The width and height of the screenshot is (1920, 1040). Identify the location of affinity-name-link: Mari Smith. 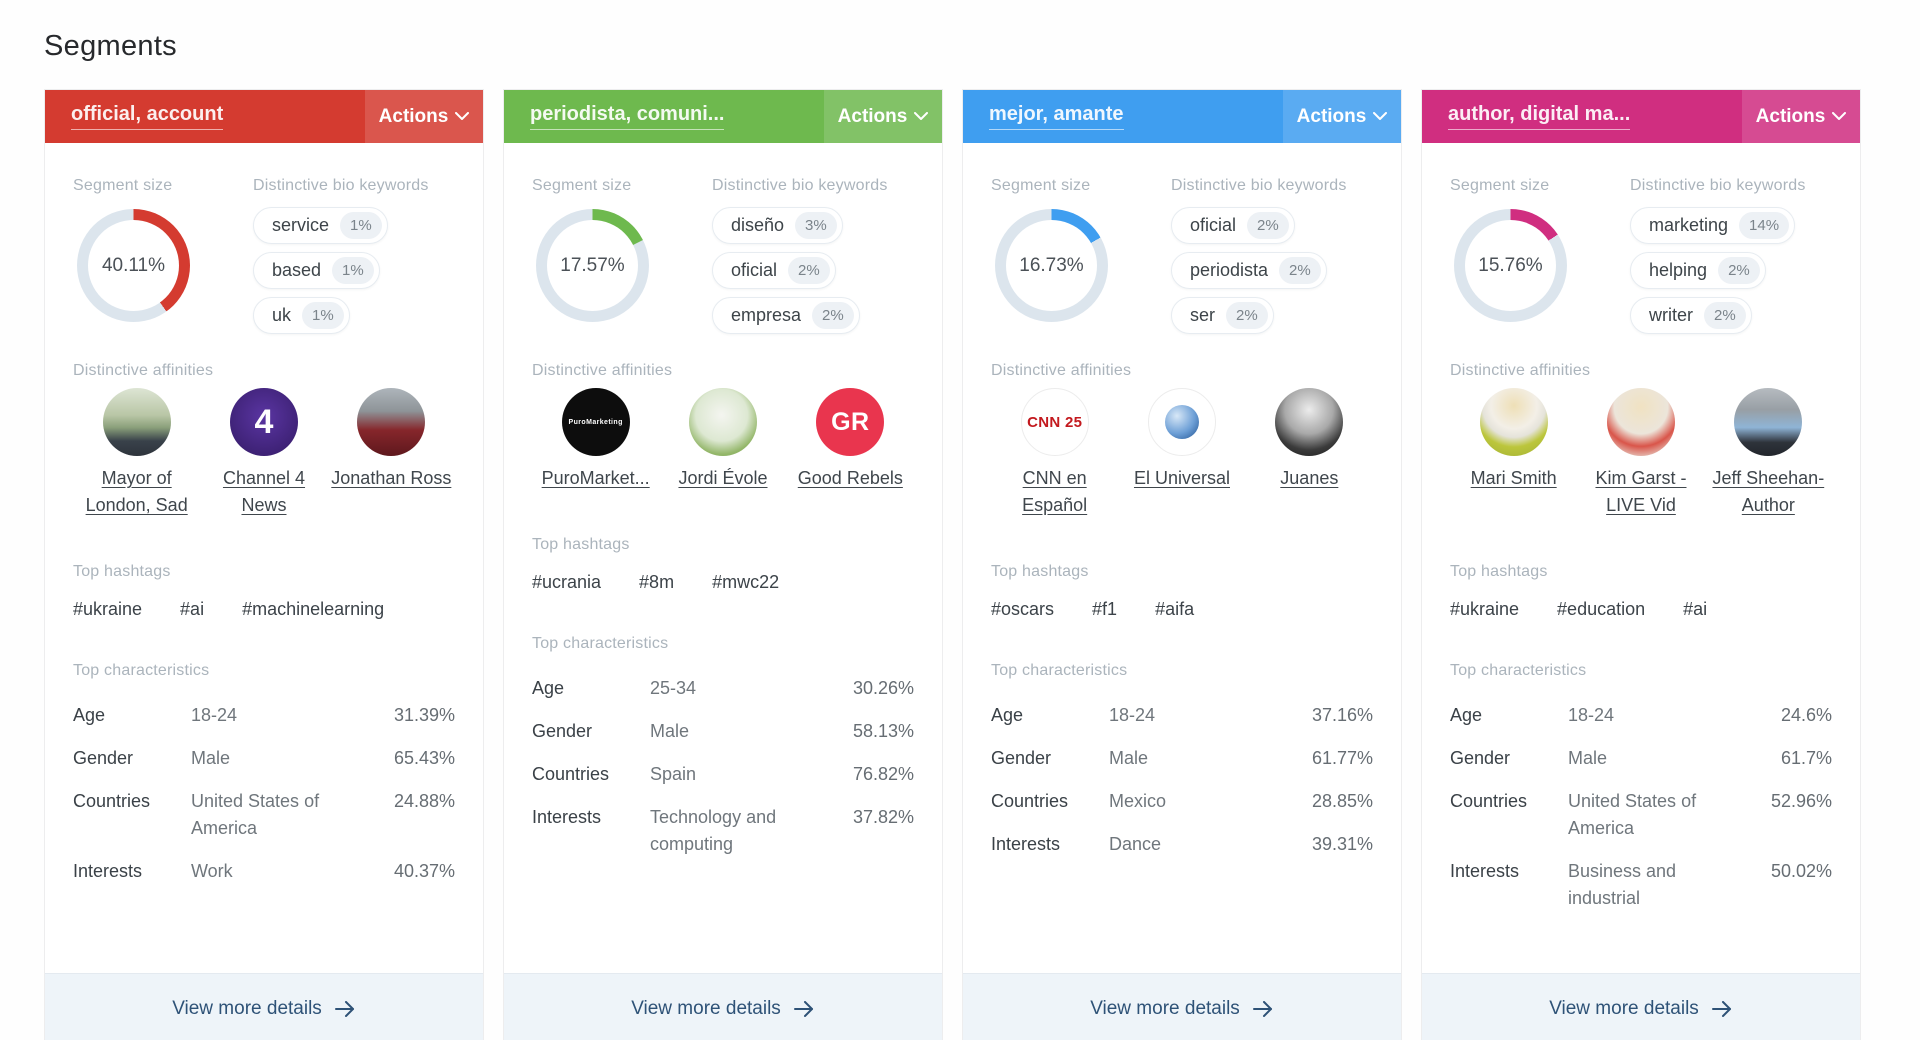
(1513, 478).